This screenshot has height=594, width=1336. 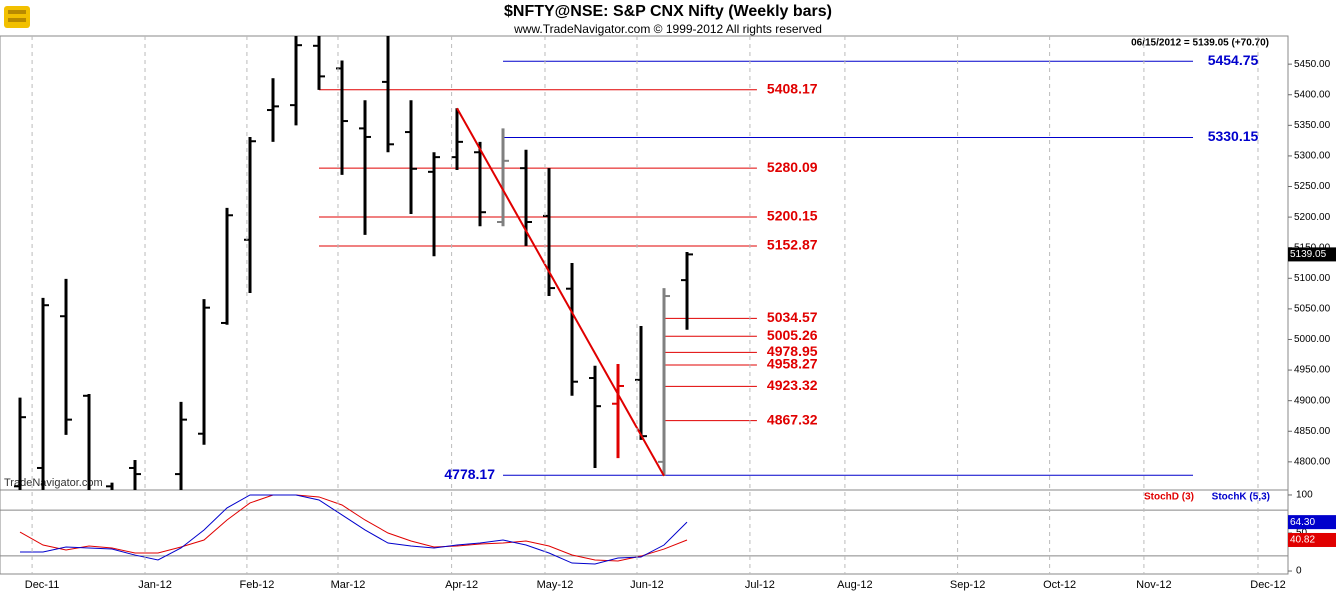 What do you see at coordinates (1312, 431) in the screenshot?
I see `y-tick-label: 4850.00` at bounding box center [1312, 431].